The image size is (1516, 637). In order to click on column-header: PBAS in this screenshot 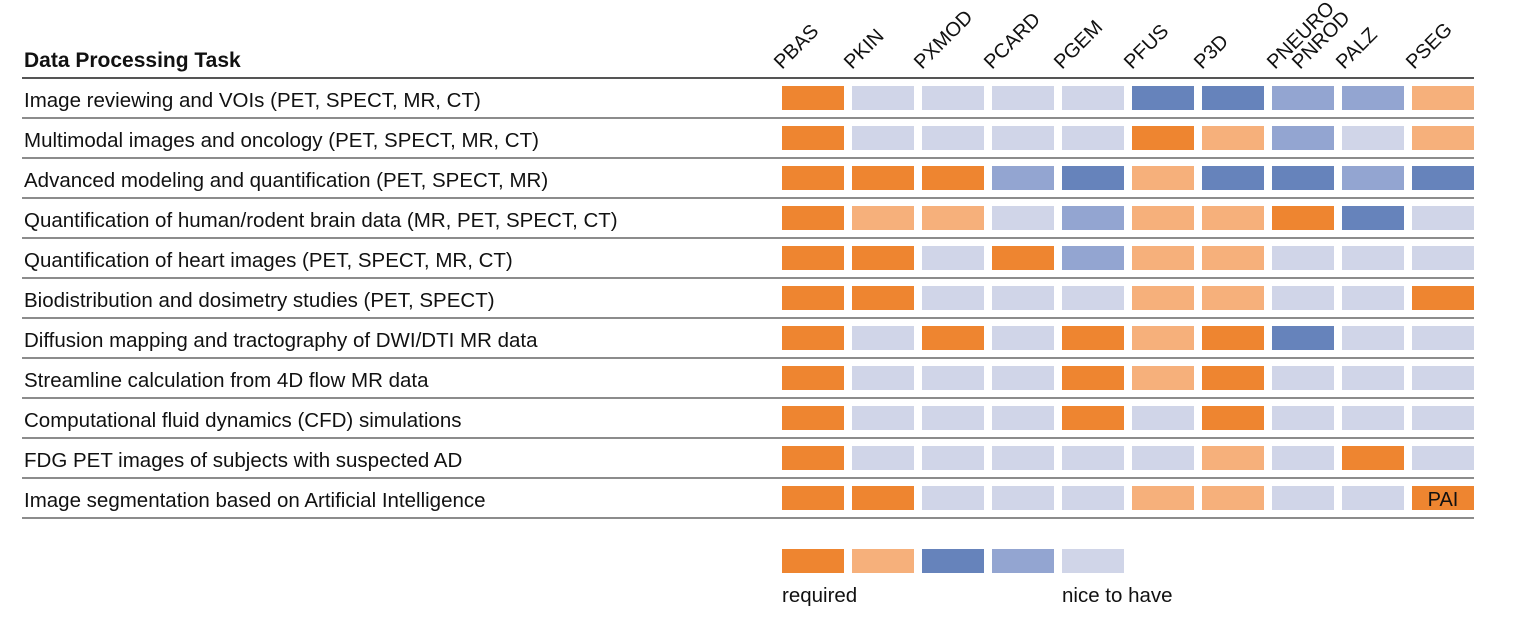, I will do `click(796, 46)`.